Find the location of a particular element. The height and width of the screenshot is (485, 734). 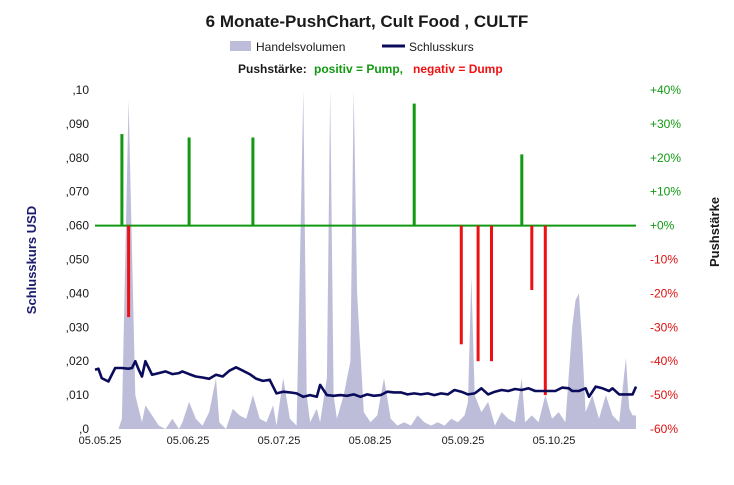

x-tick-label: 05.09.25 is located at coordinates (463, 441).